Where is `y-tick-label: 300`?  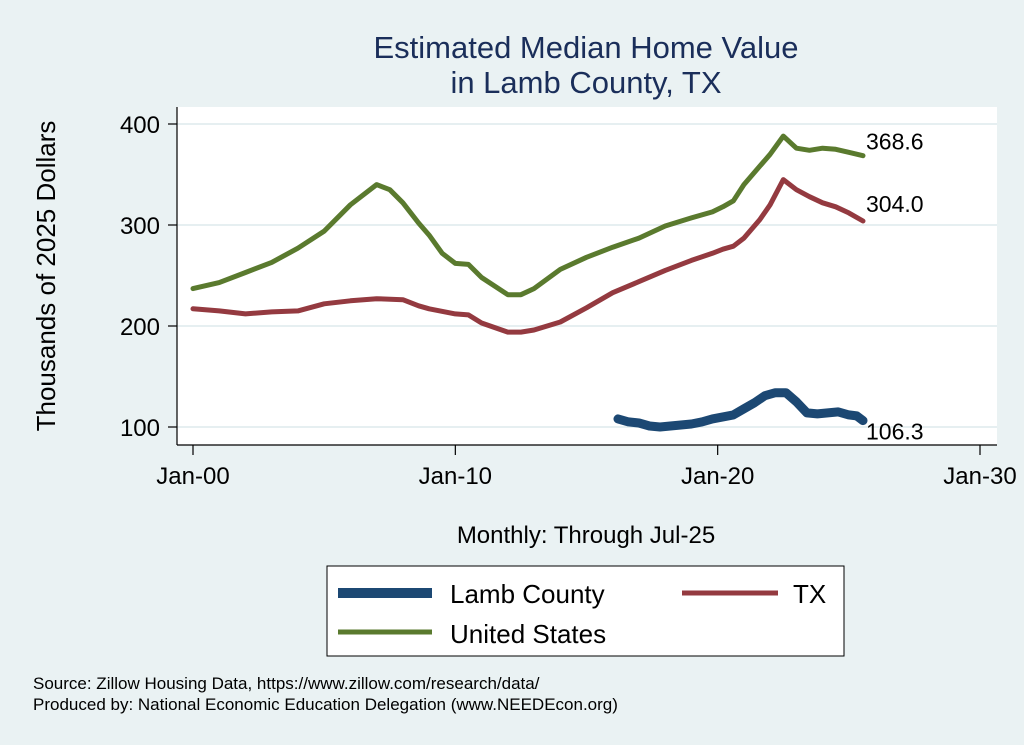
y-tick-label: 300 is located at coordinates (140, 226).